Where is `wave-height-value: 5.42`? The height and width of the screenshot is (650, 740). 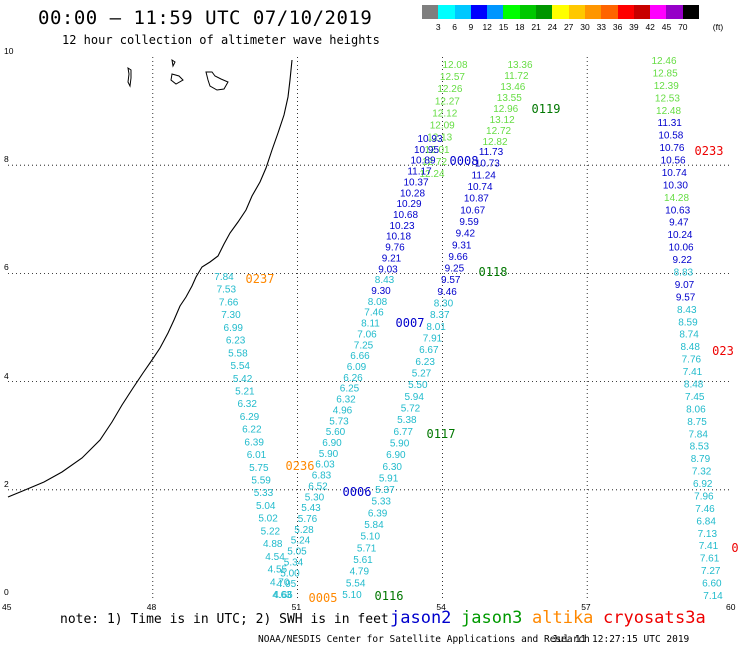
wave-height-value: 5.42 is located at coordinates (243, 379).